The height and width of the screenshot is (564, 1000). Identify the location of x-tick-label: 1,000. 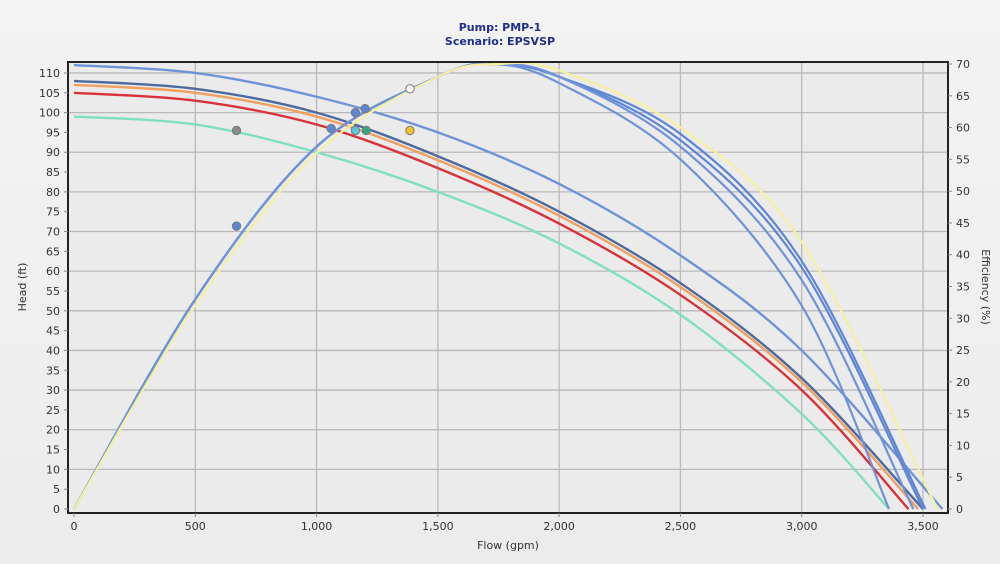
(317, 526).